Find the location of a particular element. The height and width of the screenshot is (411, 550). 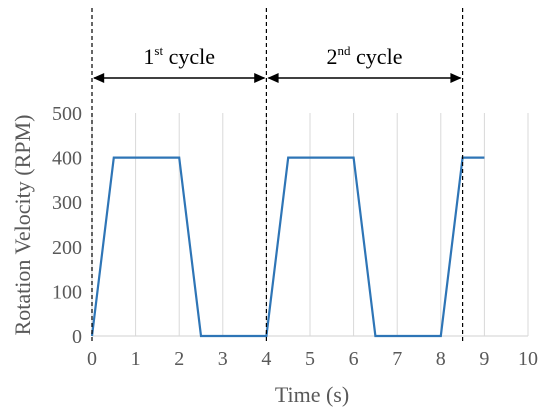

x-tick-label-0: 0 is located at coordinates (92, 359).